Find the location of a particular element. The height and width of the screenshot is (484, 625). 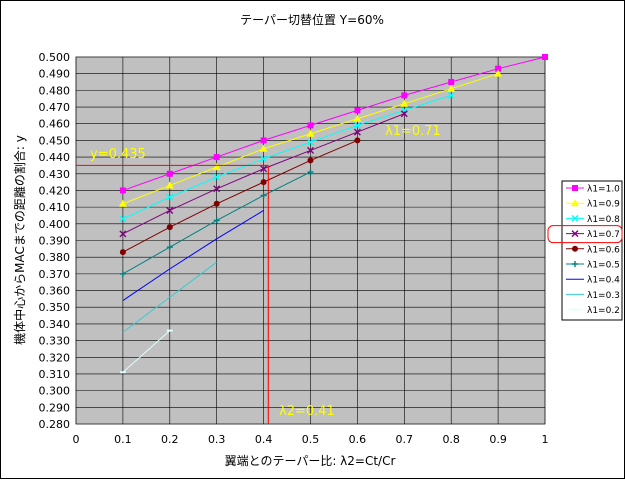

legend-item: λ1=0.4 is located at coordinates (593, 281).